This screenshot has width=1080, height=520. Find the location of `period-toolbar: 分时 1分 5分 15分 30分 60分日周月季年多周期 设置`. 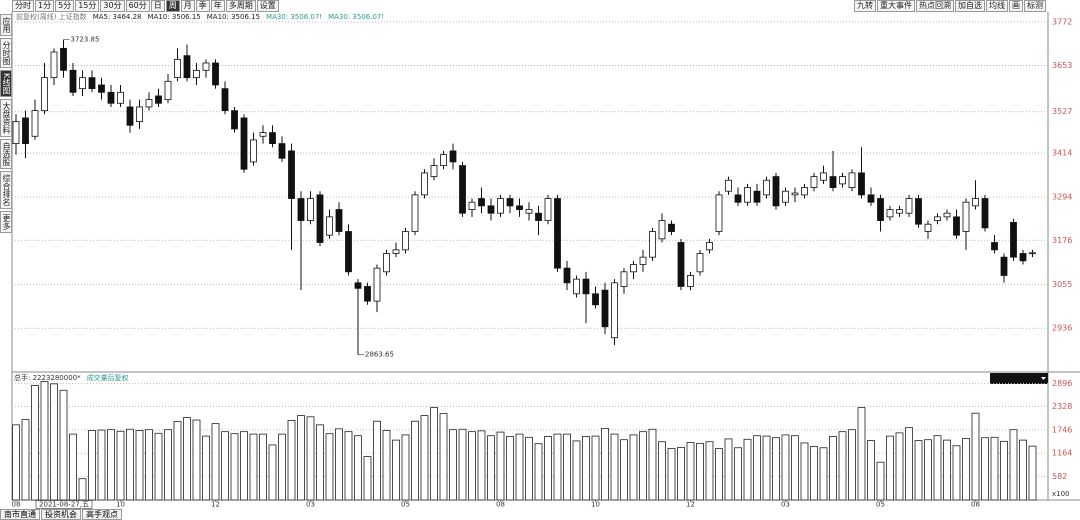

period-toolbar: 分时 1分 5分 15分 30分 60分日周月季年多周期 设置 is located at coordinates (145, 6).